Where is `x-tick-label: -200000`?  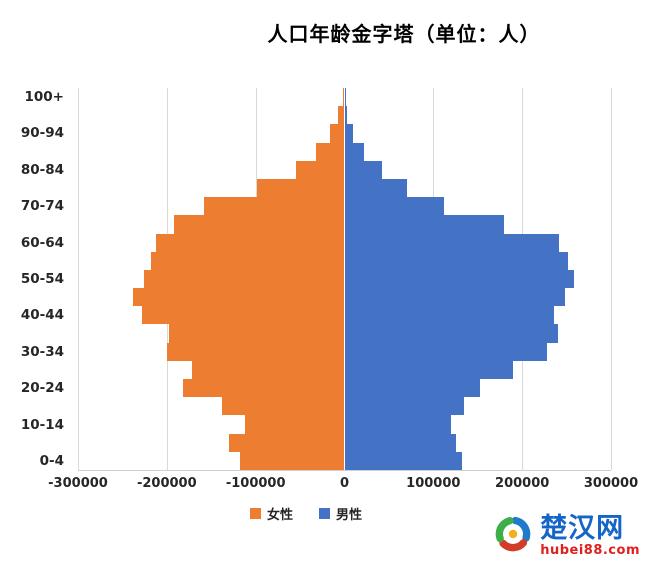
x-tick-label: -200000 is located at coordinates (166, 483).